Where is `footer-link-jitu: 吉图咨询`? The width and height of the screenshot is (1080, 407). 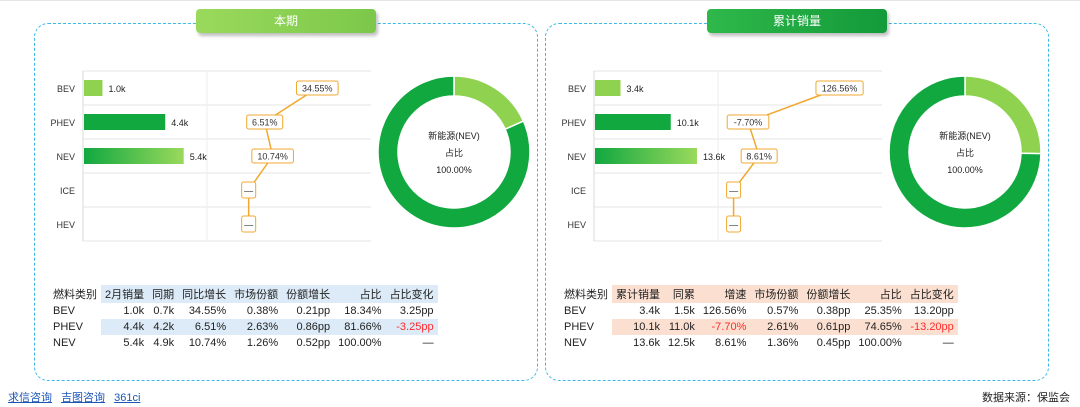
footer-link-jitu: 吉图咨询 is located at coordinates (83, 398).